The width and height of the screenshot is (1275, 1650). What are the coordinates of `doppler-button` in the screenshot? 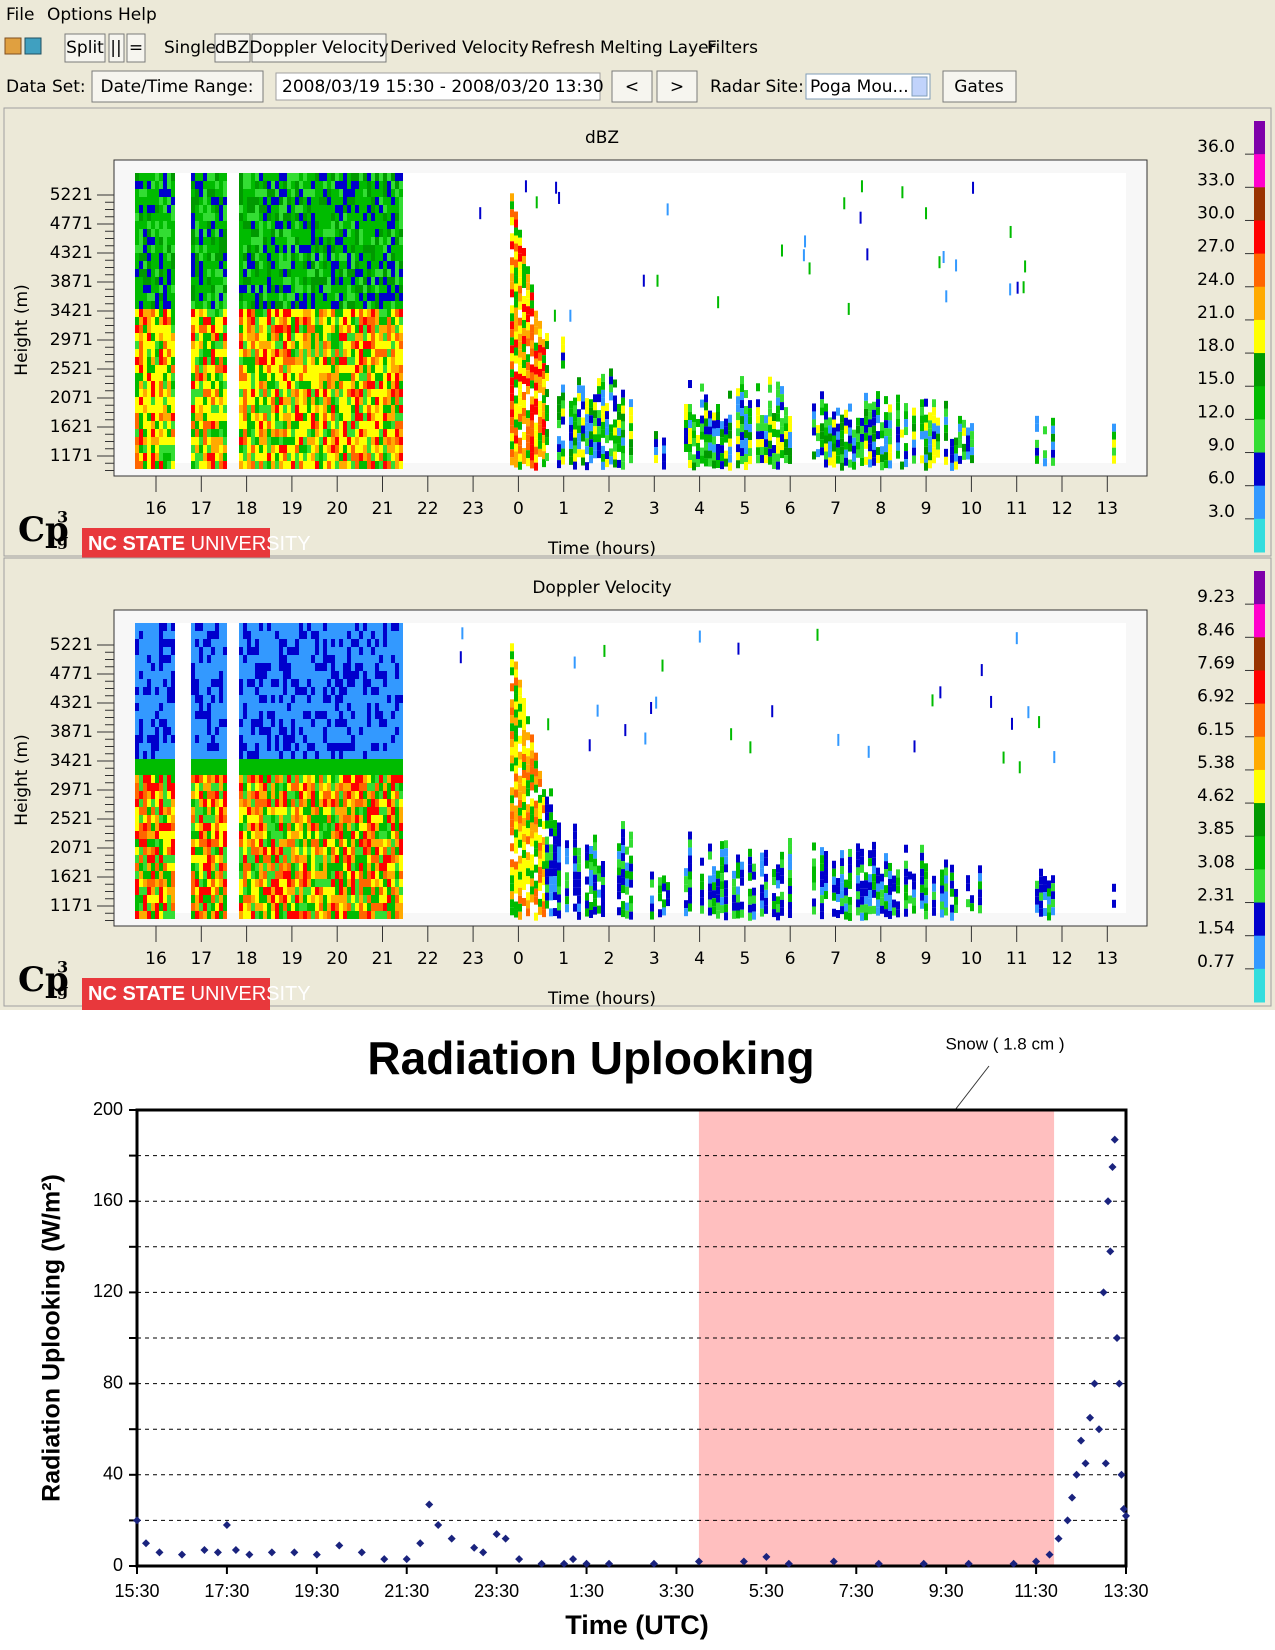 It's located at (319, 48).